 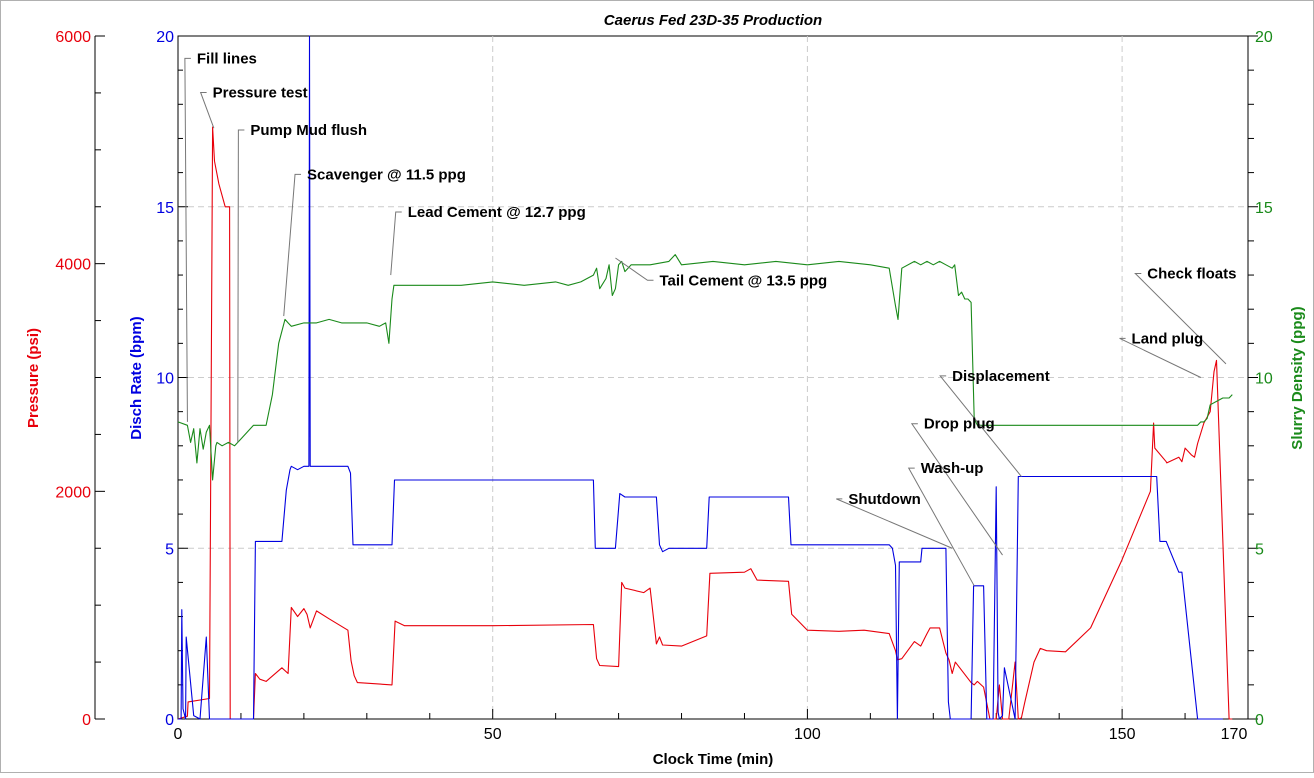 I want to click on annotation-label: Land plug, so click(x=1168, y=338).